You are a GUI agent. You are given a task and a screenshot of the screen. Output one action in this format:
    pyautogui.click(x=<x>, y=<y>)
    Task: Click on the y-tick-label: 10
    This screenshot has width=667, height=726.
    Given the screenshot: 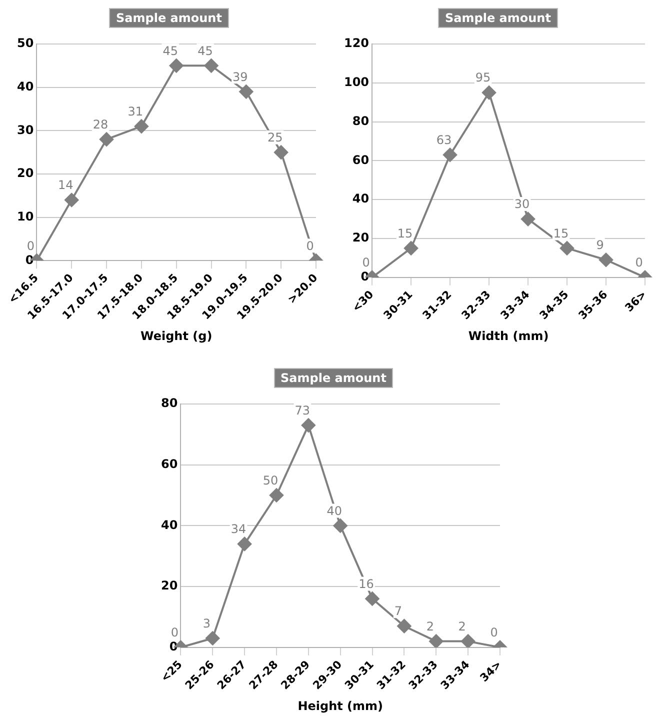 What is the action you would take?
    pyautogui.click(x=25, y=216)
    